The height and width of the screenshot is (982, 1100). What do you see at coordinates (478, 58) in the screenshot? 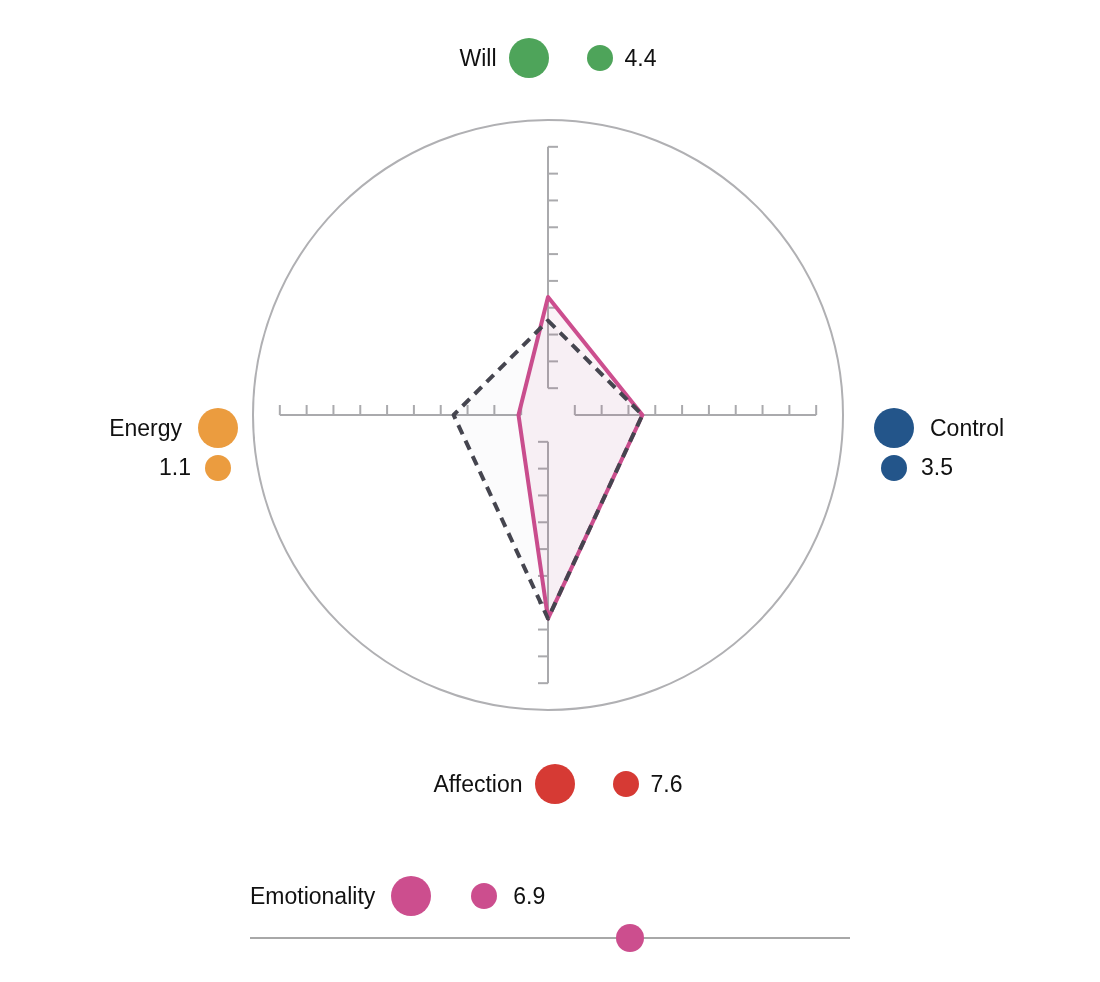
I see `spoke-label: Will` at bounding box center [478, 58].